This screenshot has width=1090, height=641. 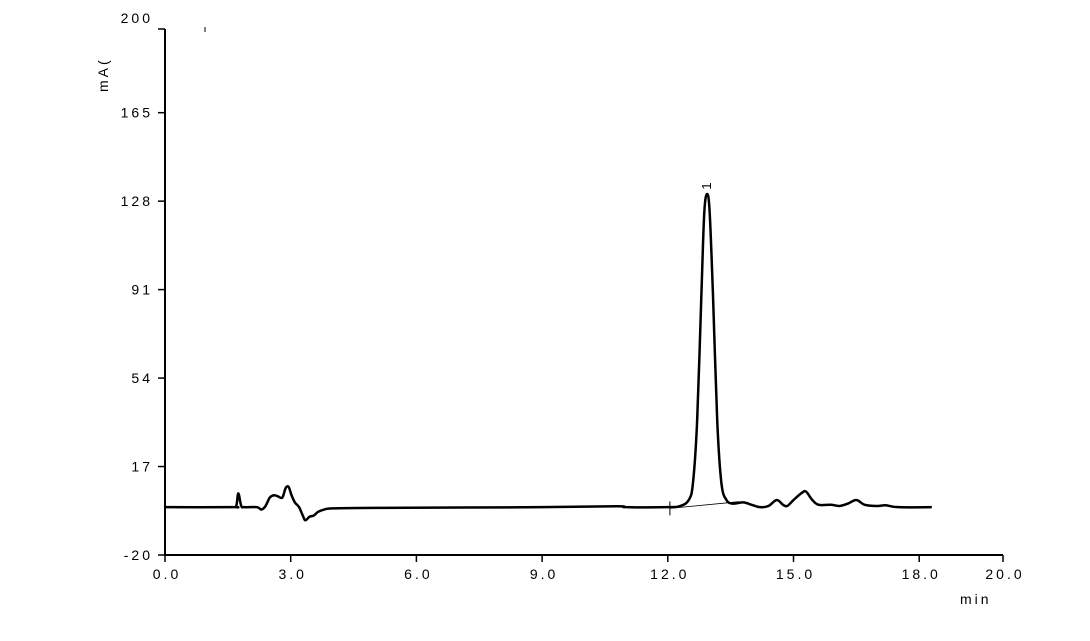 I want to click on y-tick-label: -20, so click(x=138, y=555).